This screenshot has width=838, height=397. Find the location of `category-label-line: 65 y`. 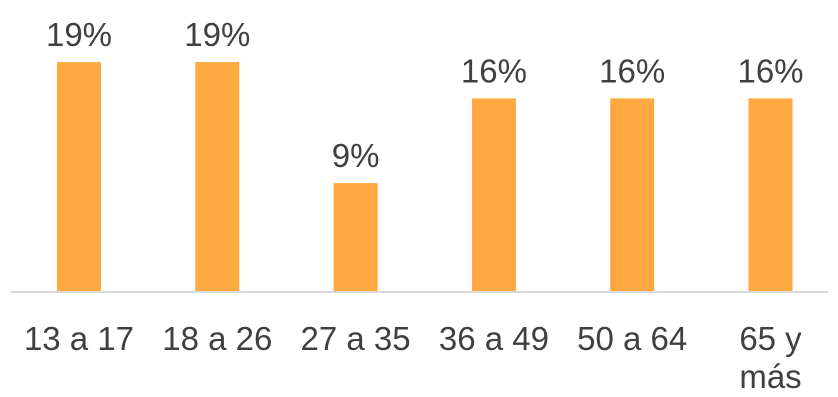

category-label-line: 65 y is located at coordinates (770, 338).